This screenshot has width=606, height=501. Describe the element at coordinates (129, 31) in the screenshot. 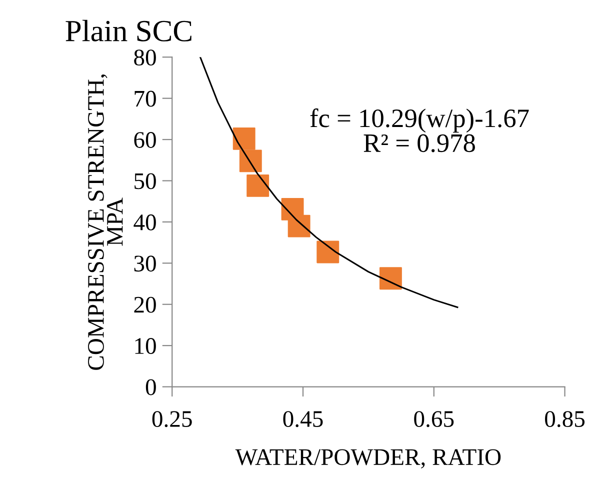

I see `chart-title: Plain SCC` at that location.